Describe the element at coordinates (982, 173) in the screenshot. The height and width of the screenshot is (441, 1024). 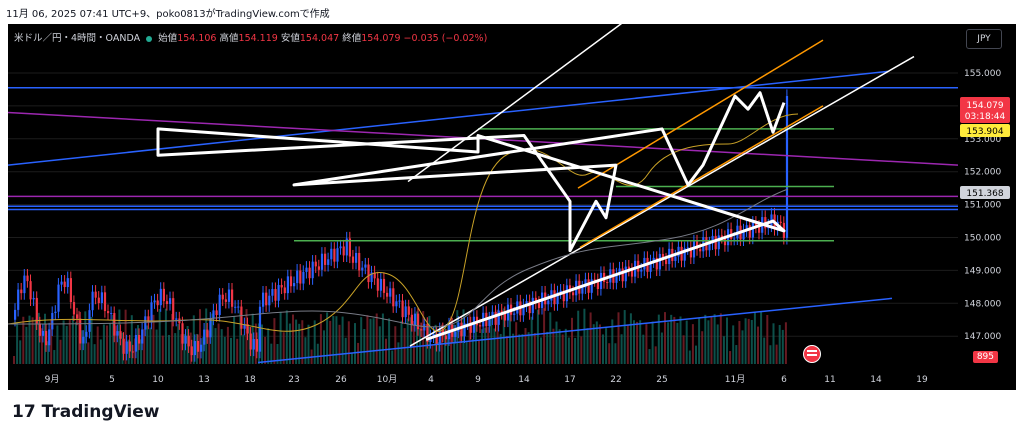
I see `y-tick-label: 152.000` at that location.